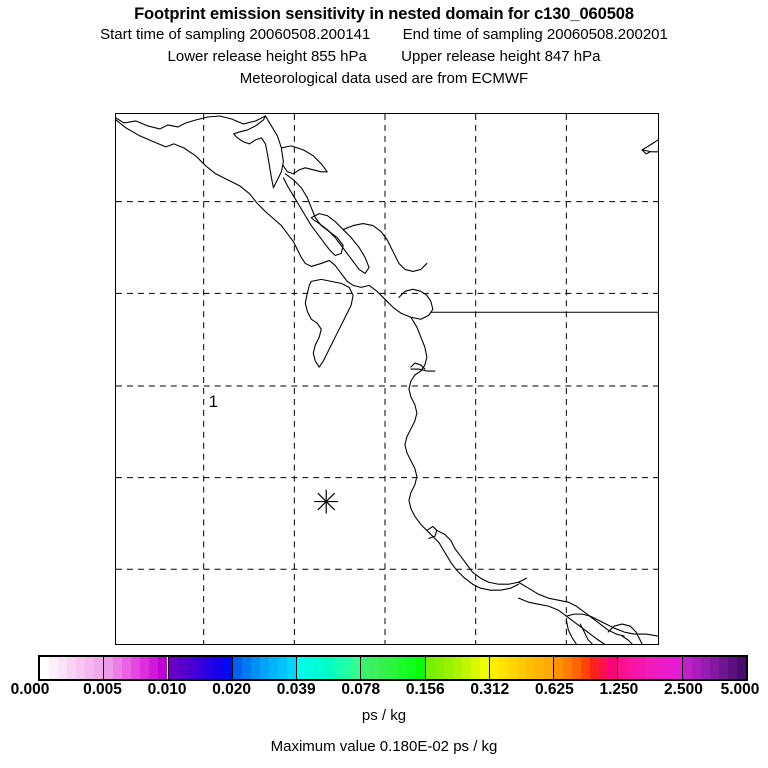 This screenshot has width=768, height=768. I want to click on colorbar-tick-label: 0.020, so click(232, 689).